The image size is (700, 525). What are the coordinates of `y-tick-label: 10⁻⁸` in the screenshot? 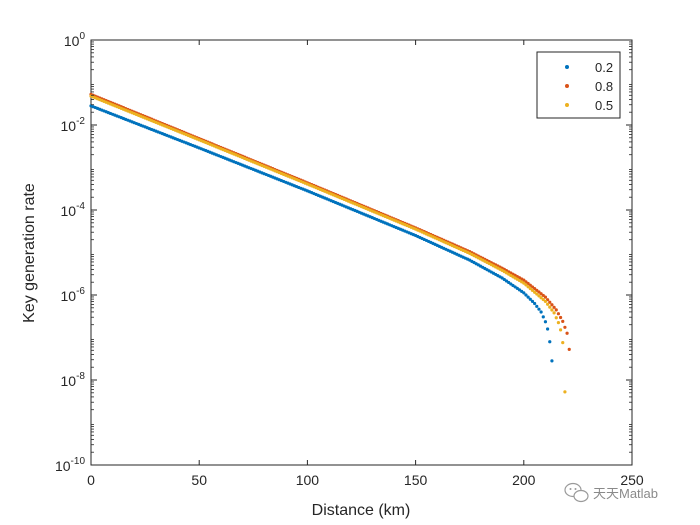 It's located at (73, 380).